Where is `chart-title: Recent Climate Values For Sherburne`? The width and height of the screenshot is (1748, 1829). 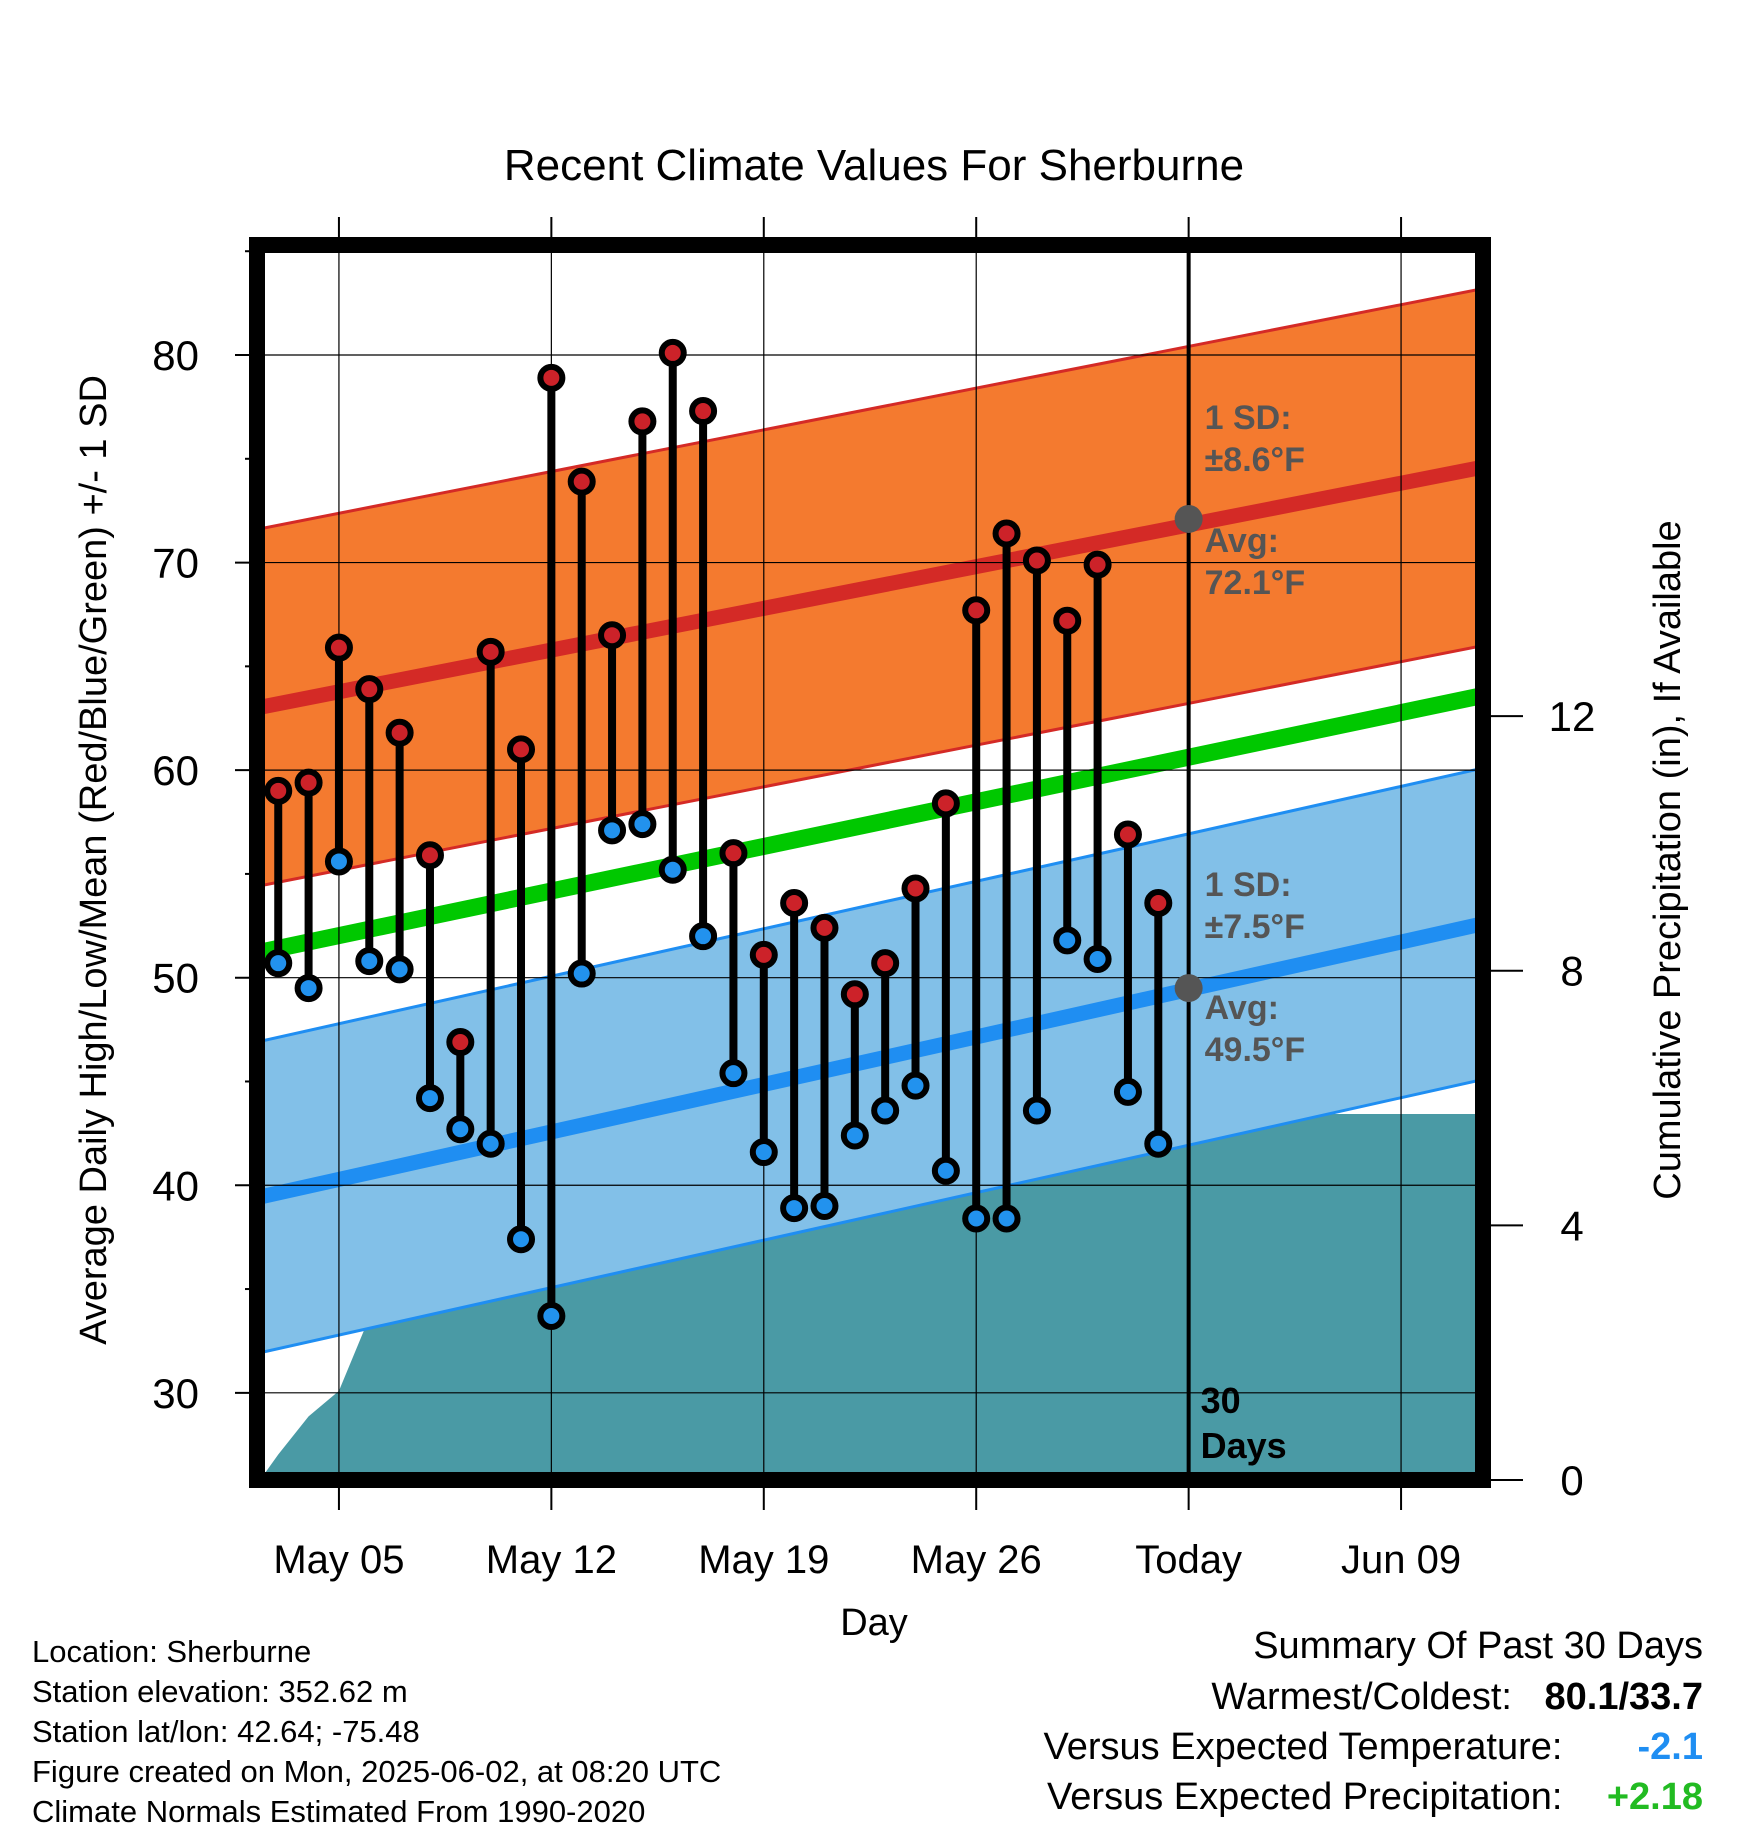
chart-title: Recent Climate Values For Sherburne is located at coordinates (874, 165).